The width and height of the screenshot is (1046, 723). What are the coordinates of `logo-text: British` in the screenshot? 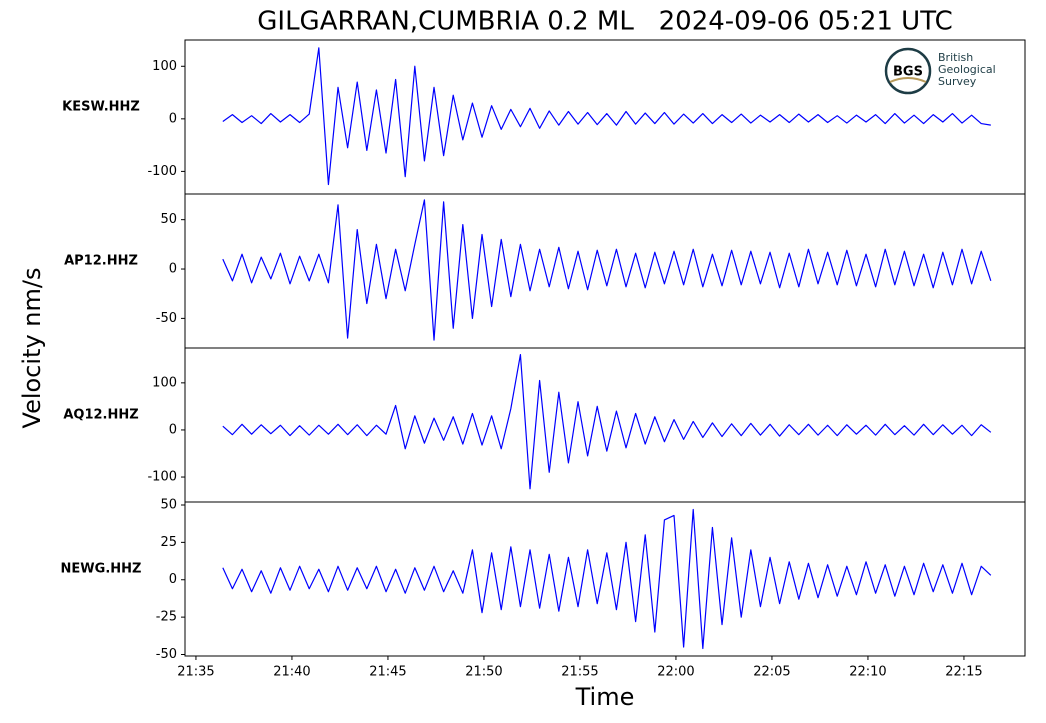 It's located at (955, 57).